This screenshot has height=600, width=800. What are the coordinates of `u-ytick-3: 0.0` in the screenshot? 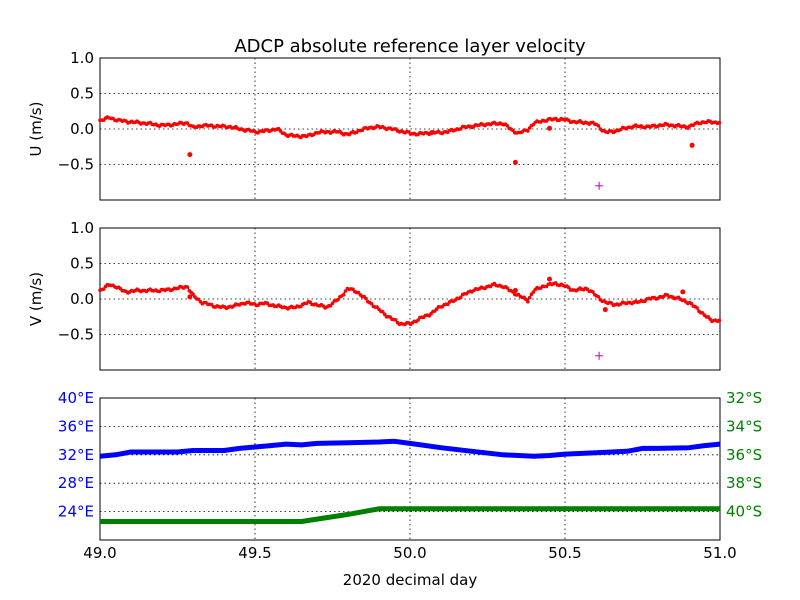 It's located at (82, 129).